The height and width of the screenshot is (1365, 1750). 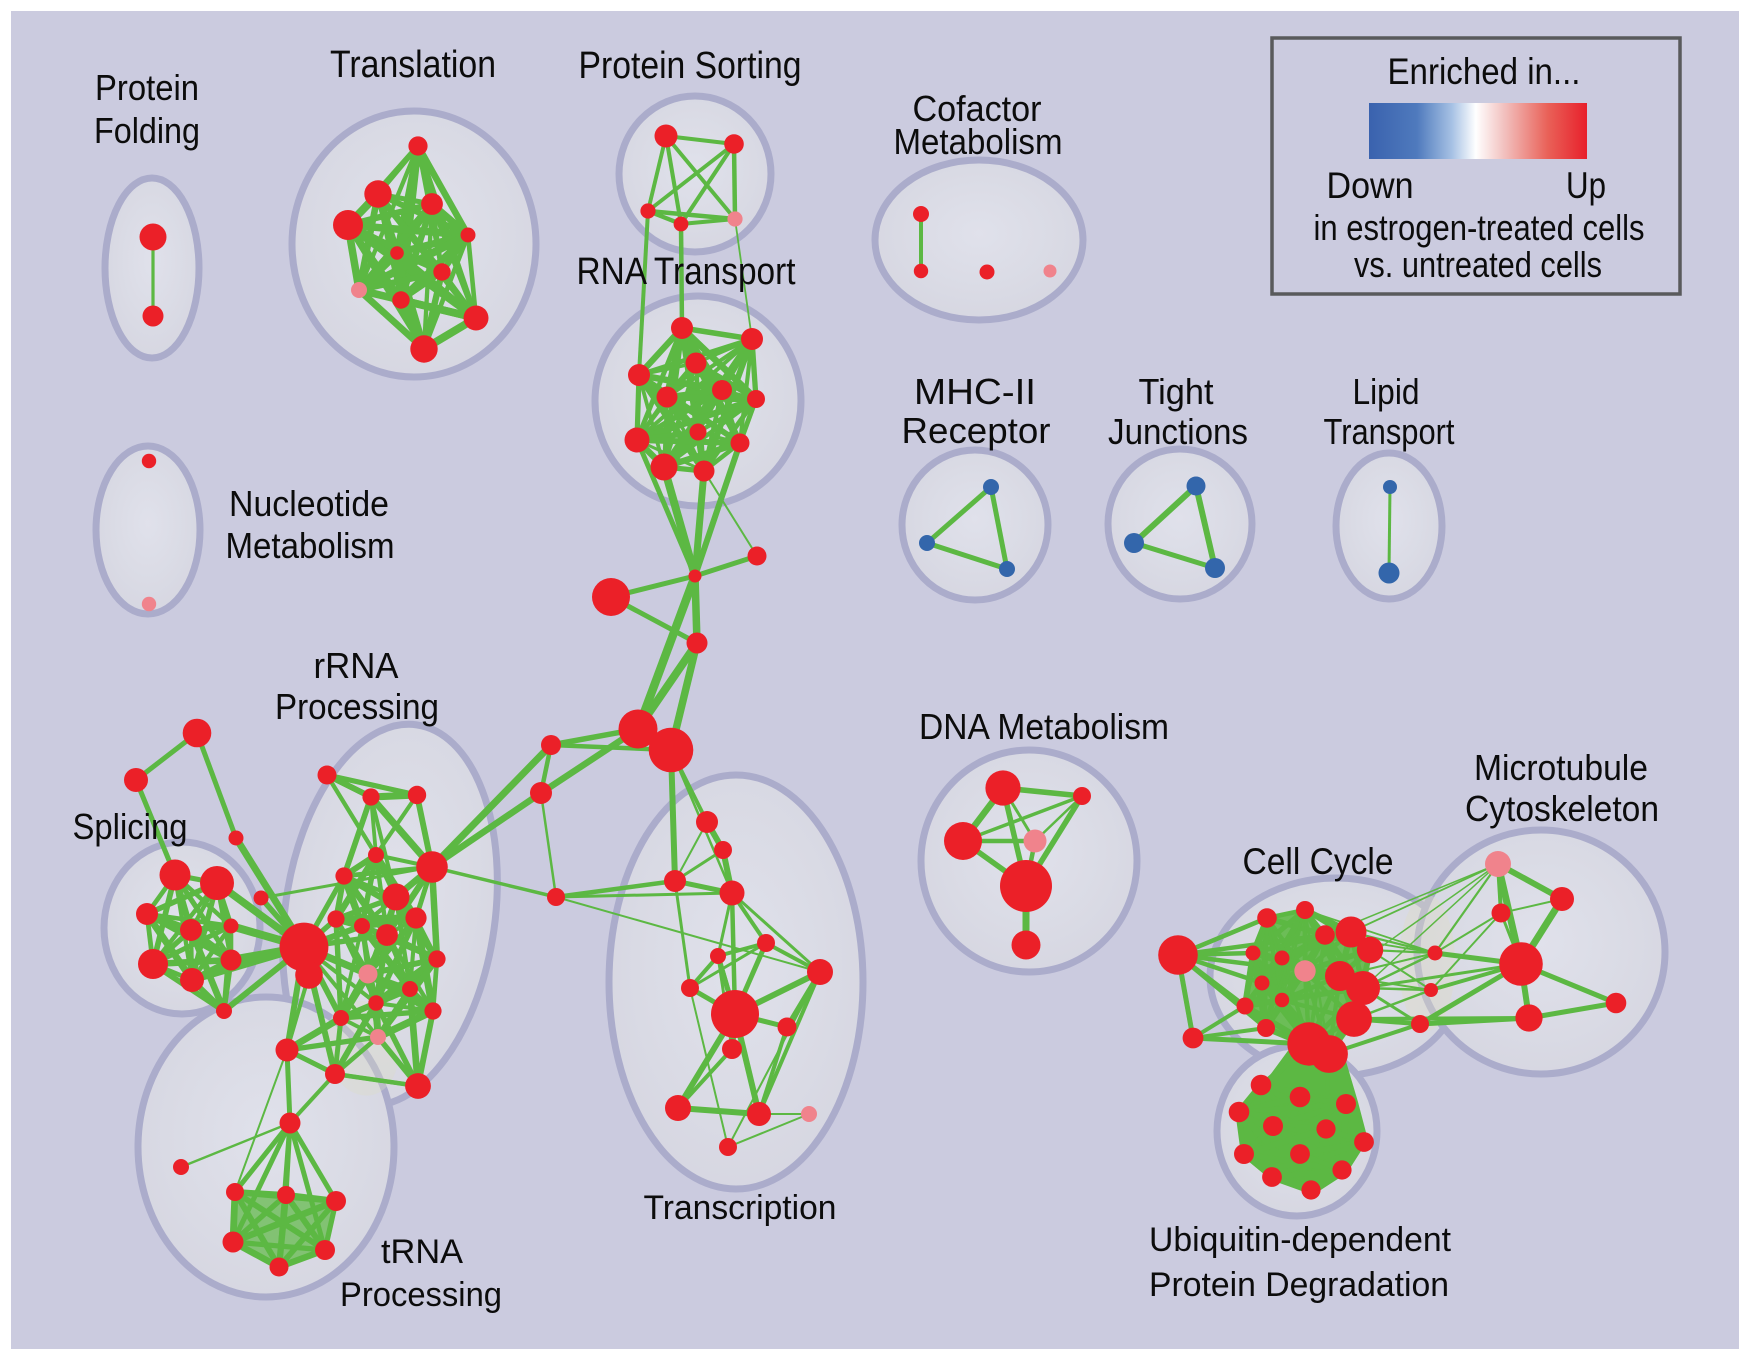 I want to click on svg-text: RNA Transport, so click(x=686, y=272).